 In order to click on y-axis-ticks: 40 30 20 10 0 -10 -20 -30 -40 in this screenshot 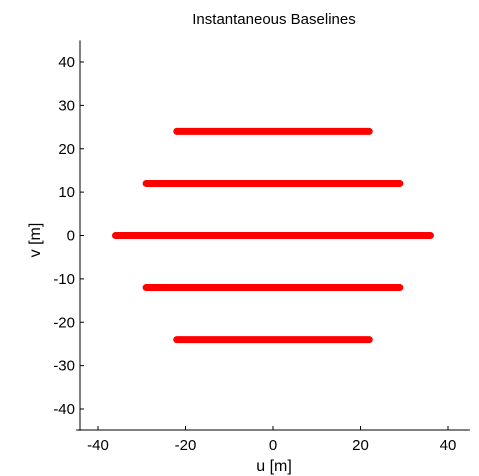, I will do `click(68, 236)`.